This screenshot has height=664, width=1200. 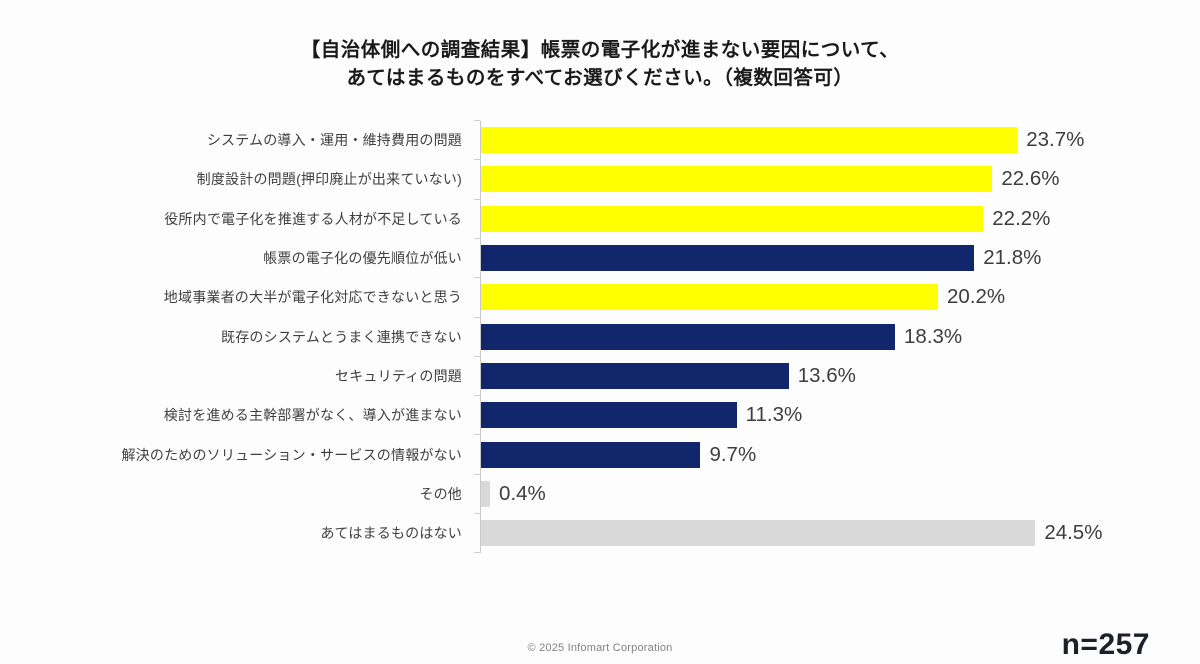 What do you see at coordinates (1030, 179) in the screenshot?
I see `bar-value-label: 22.6%` at bounding box center [1030, 179].